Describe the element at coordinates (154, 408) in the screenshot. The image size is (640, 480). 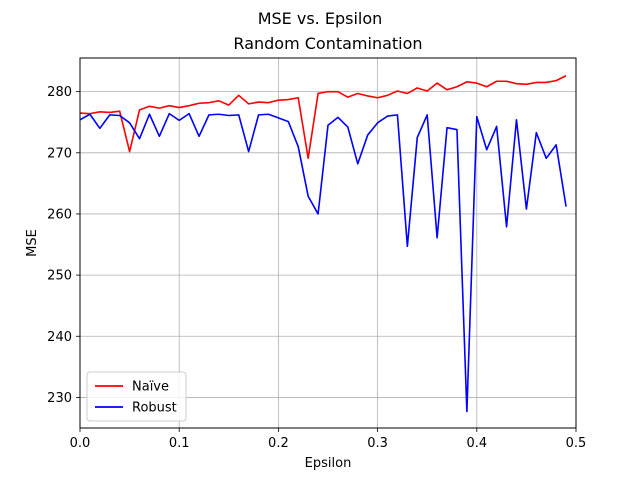
I see `legend-label-robust: Robust` at that location.